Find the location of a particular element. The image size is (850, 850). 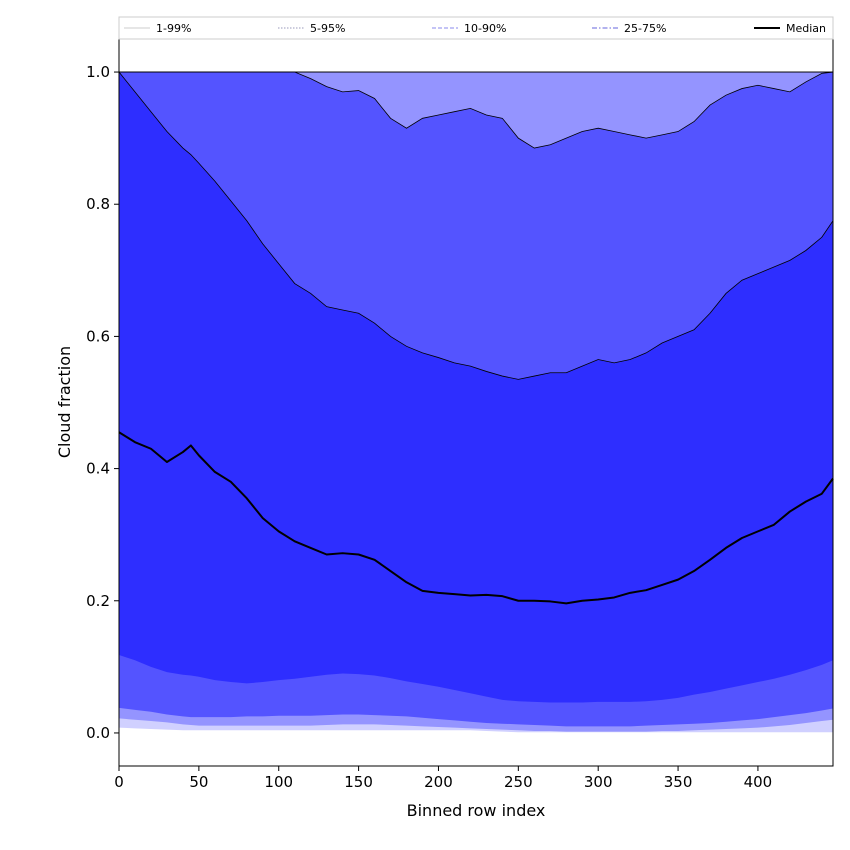

y-tick-label: 1.0 is located at coordinates (98, 72).